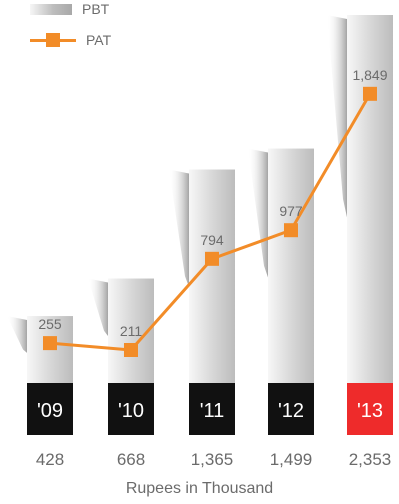  What do you see at coordinates (370, 459) in the screenshot?
I see `pbt-value-label: 2,353` at bounding box center [370, 459].